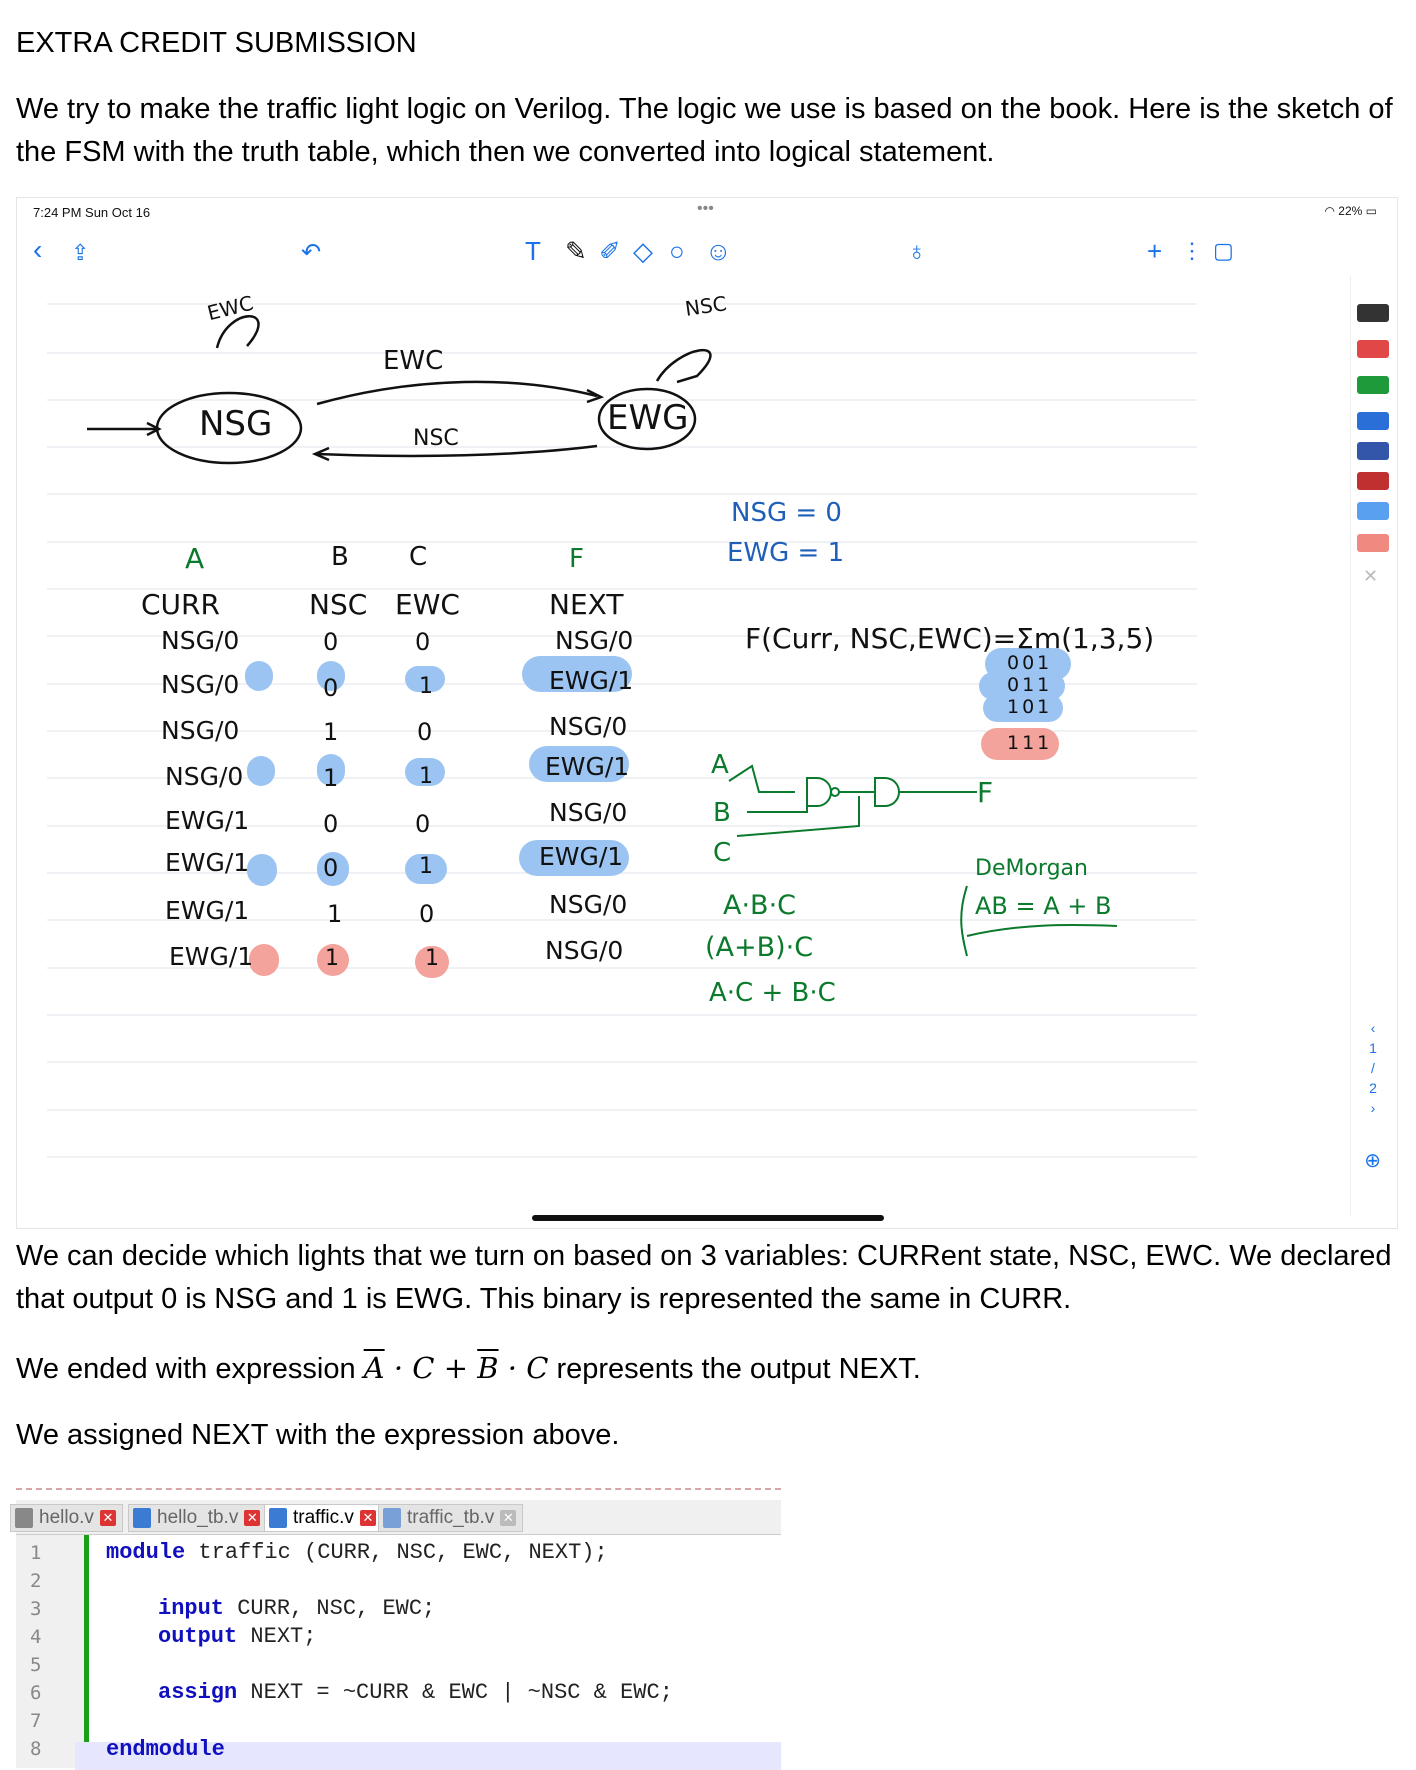  I want to click on expr-2: (A+B)·C, so click(759, 947).